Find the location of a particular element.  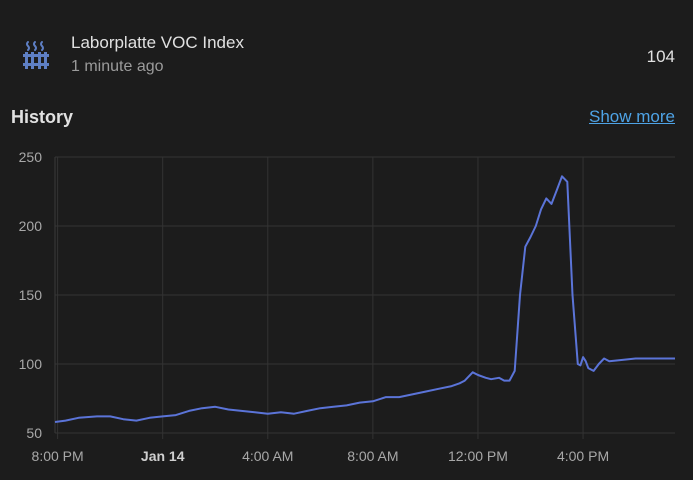

y-tick-label: 150 is located at coordinates (31, 295).